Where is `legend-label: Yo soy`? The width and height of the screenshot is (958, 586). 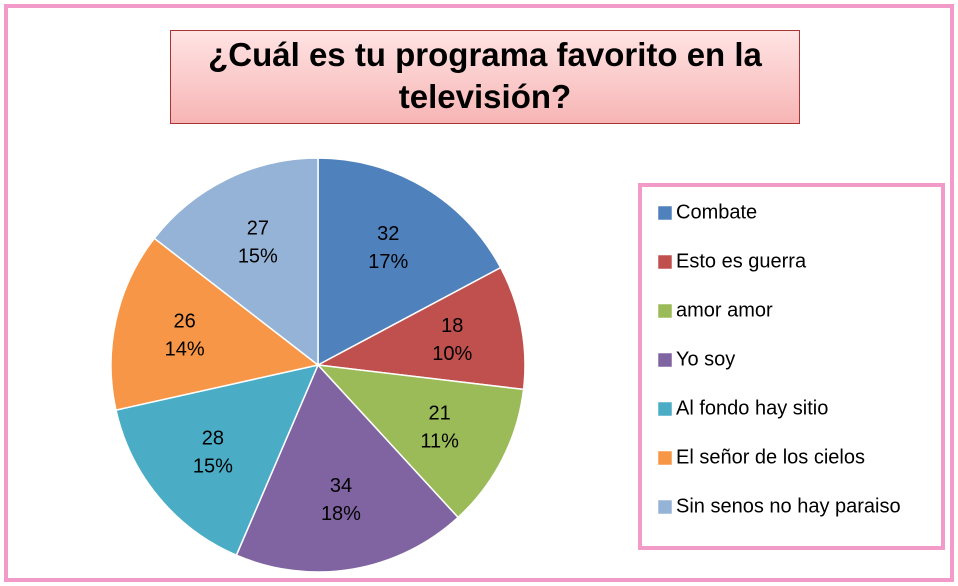
legend-label: Yo soy is located at coordinates (705, 359).